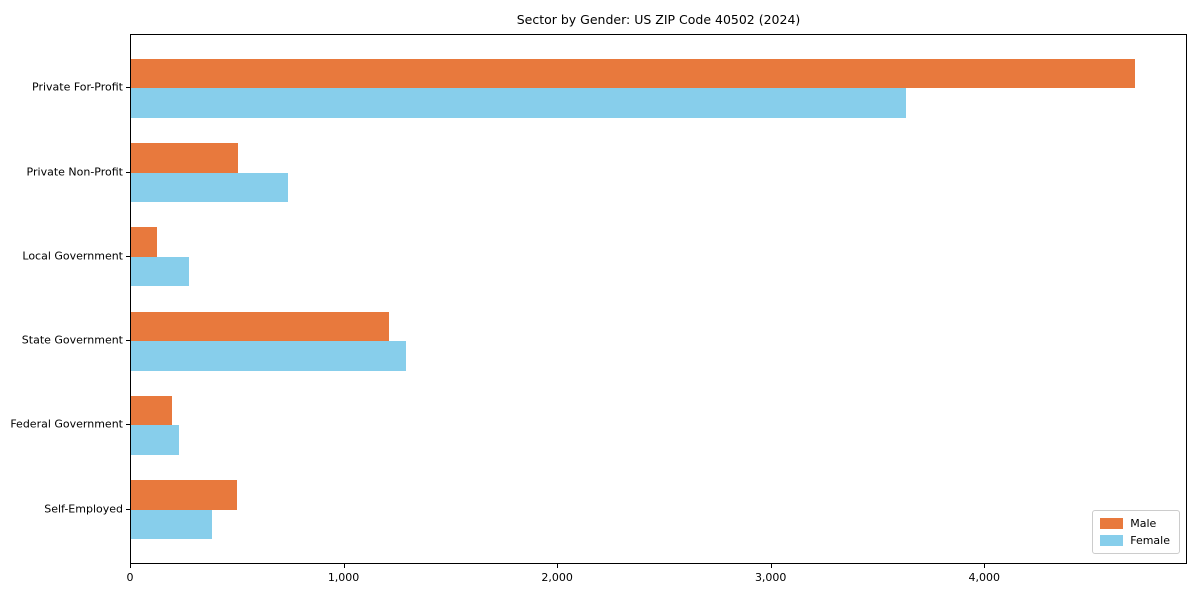  Describe the element at coordinates (519, 103) in the screenshot. I see `bar-female-private-for-profit` at that location.